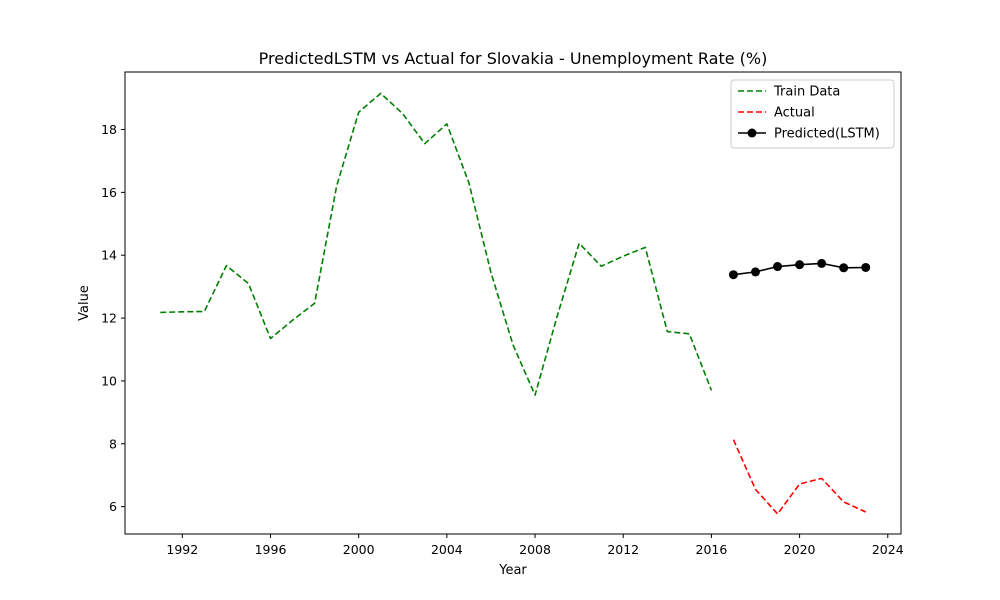 This screenshot has width=1000, height=600. What do you see at coordinates (113, 443) in the screenshot?
I see `y-tick-label: 8` at bounding box center [113, 443].